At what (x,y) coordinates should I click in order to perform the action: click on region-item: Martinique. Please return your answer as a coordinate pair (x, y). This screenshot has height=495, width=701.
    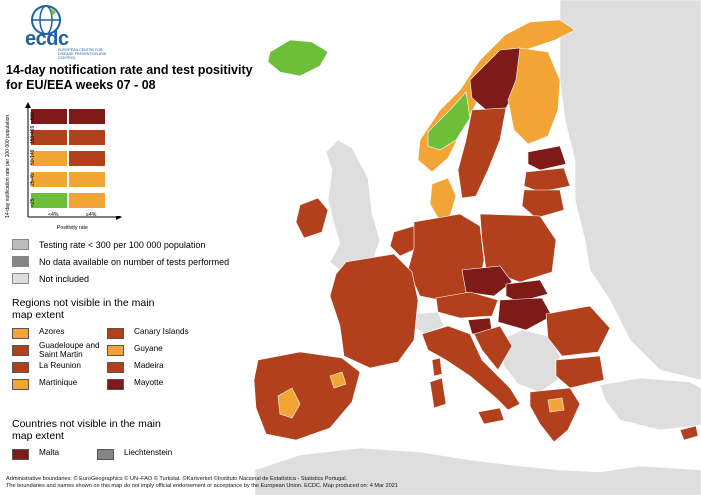
    Looking at the image, I should click on (62, 384).